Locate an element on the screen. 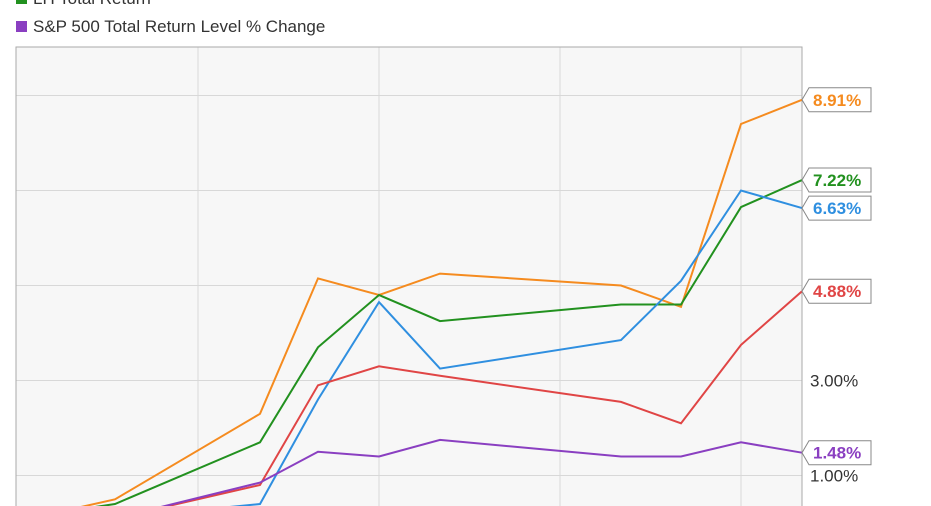 The height and width of the screenshot is (506, 931). end-label-text-1: 7.22% is located at coordinates (837, 180).